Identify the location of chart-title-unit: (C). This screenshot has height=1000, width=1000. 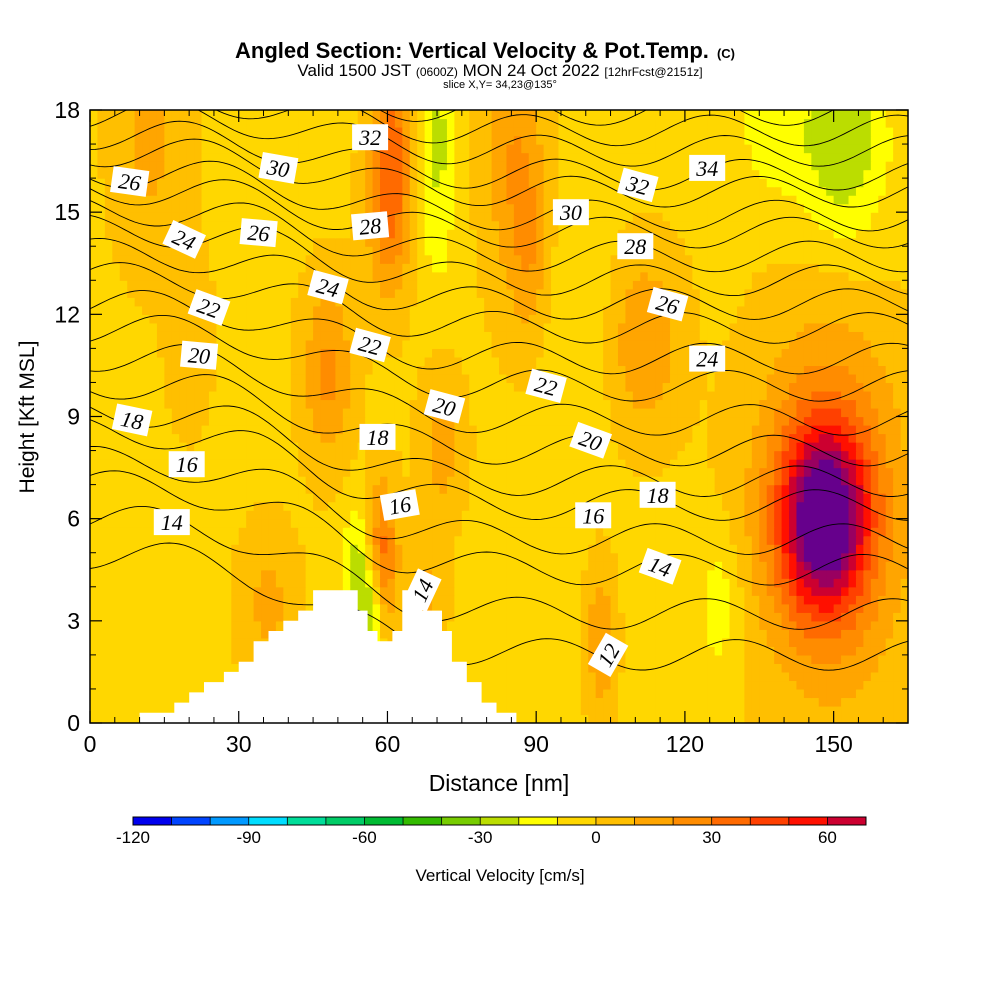
(726, 53).